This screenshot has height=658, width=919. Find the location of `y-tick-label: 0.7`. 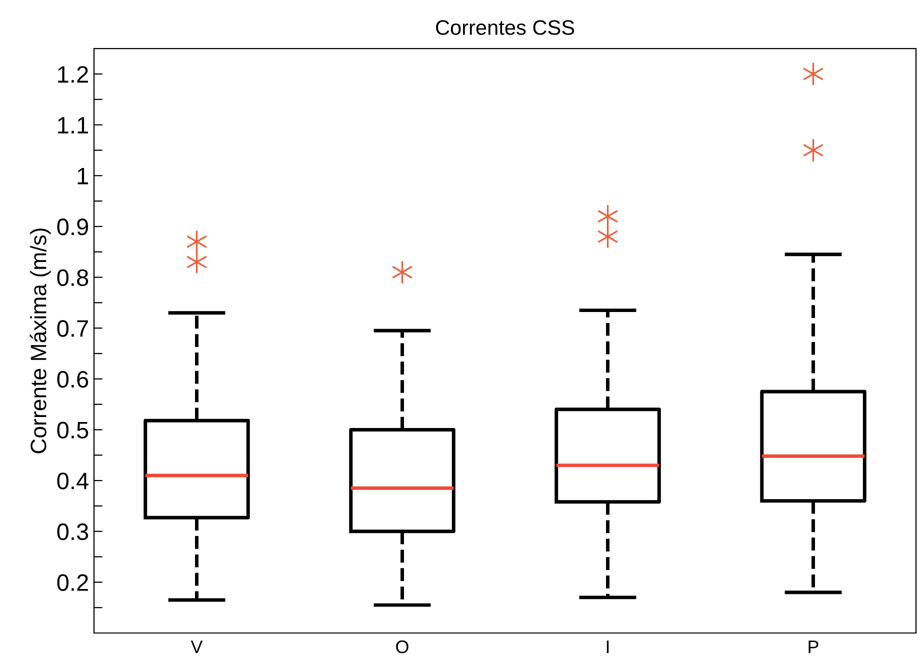

y-tick-label: 0.7 is located at coordinates (72, 328).